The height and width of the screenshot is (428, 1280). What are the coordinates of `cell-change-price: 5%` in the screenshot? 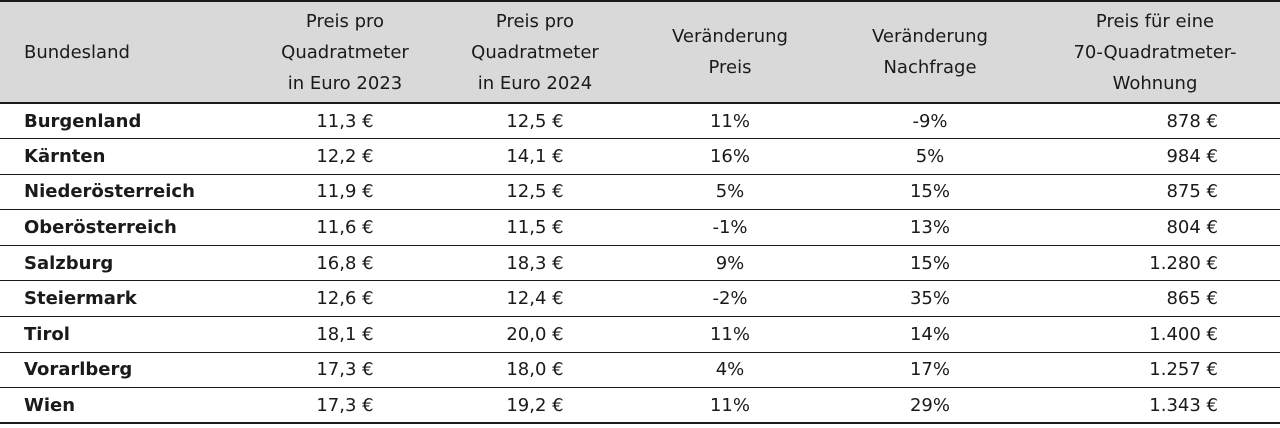 It's located at (730, 192).